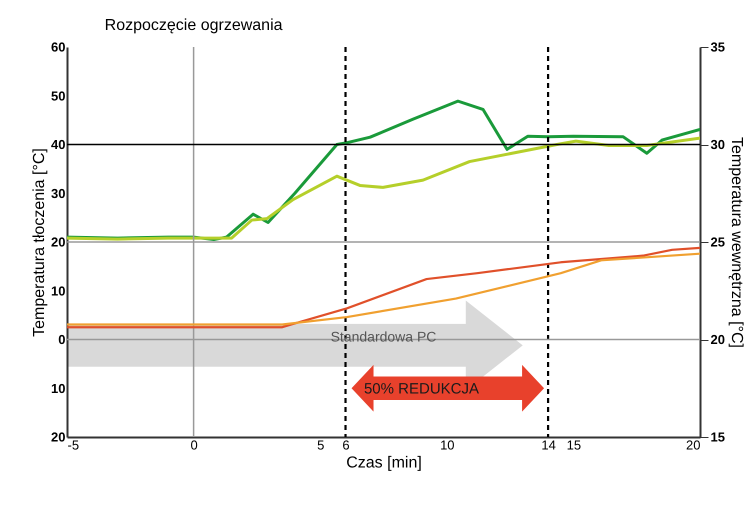 This screenshot has width=756, height=512. What do you see at coordinates (74, 445) in the screenshot?
I see `x-tick-label: -5` at bounding box center [74, 445].